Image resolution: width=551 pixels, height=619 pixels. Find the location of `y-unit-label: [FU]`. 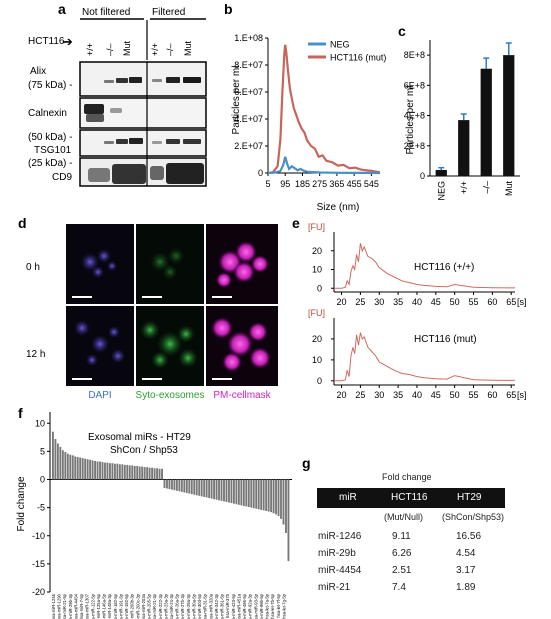

y-unit-label: [FU] is located at coordinates (316, 313).